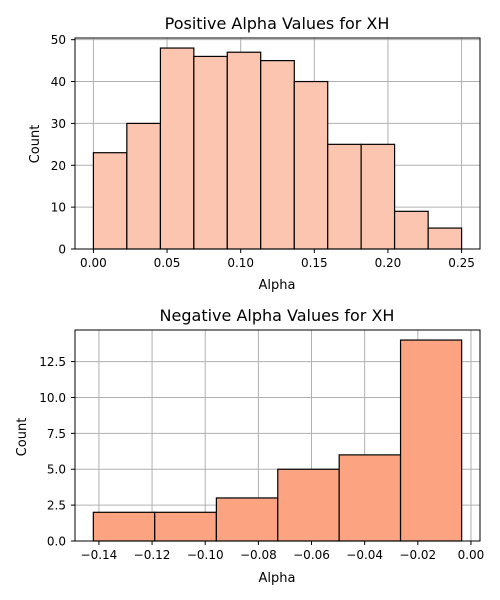 The image size is (500, 600). I want to click on y-tick-label: 12.5, so click(52, 362).